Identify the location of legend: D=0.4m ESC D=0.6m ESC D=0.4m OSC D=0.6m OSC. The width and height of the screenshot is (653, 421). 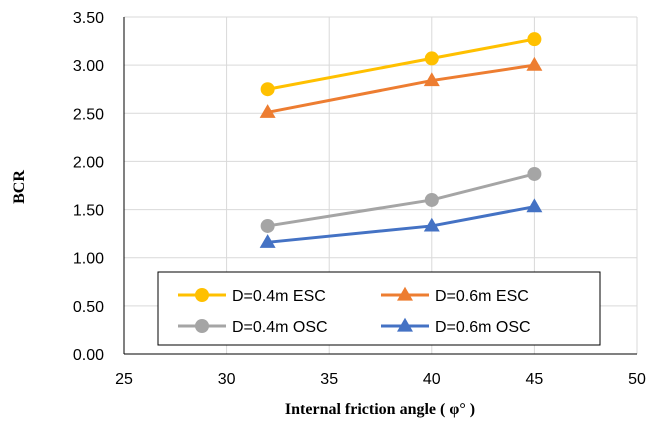
(379, 308).